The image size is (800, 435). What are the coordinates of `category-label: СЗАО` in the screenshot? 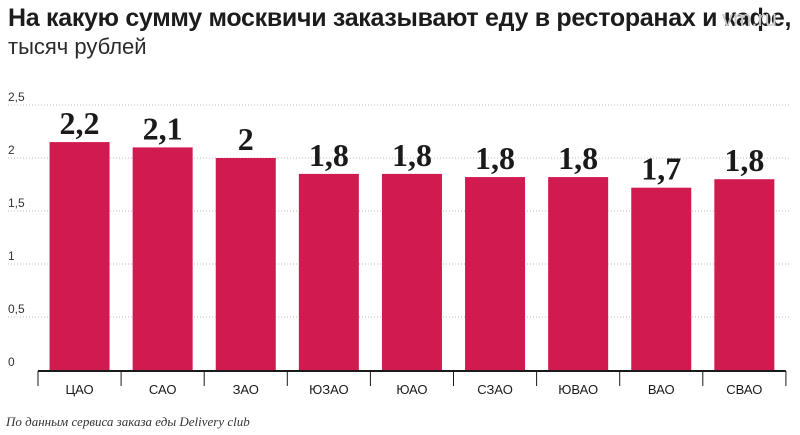 It's located at (495, 389).